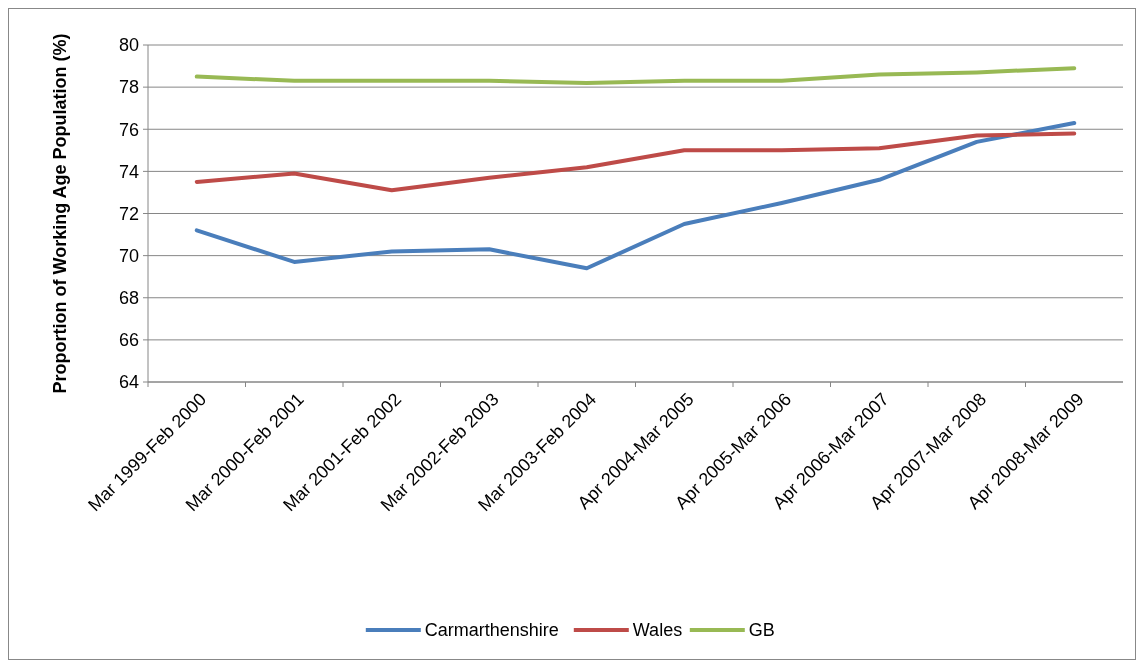 The height and width of the screenshot is (668, 1144). I want to click on legend-label: GB, so click(761, 630).